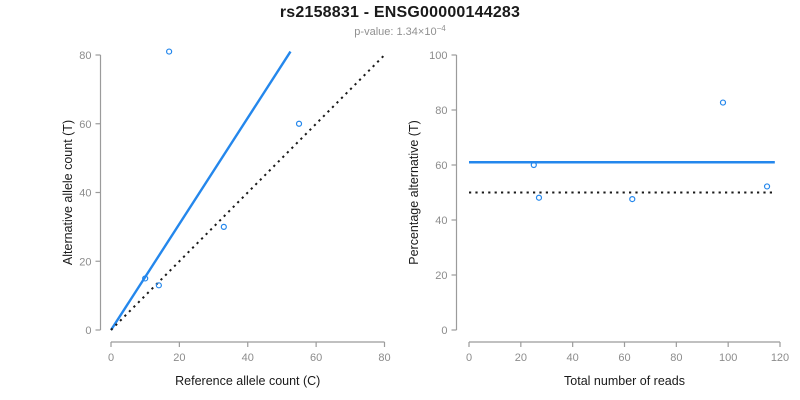  What do you see at coordinates (414, 192) in the screenshot?
I see `y-axis-title: Percentage alternative (T)` at bounding box center [414, 192].